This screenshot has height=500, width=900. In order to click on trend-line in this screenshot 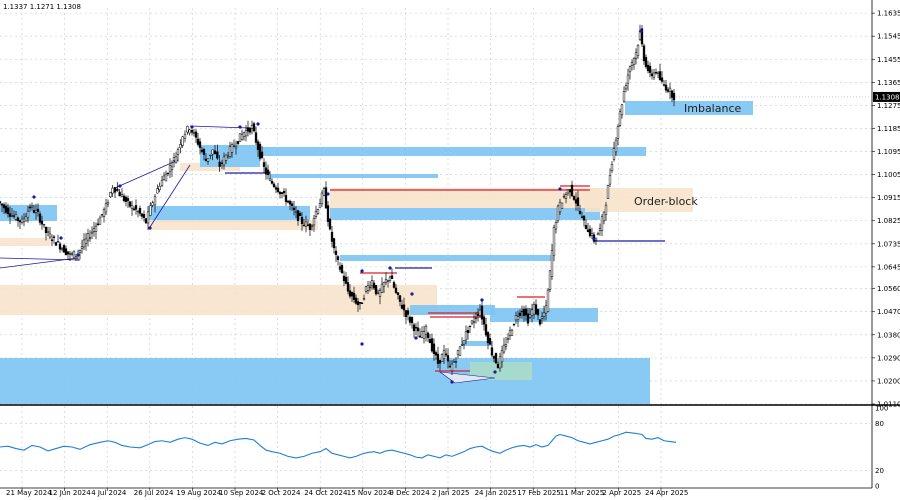, I will do `click(40, 259)`.